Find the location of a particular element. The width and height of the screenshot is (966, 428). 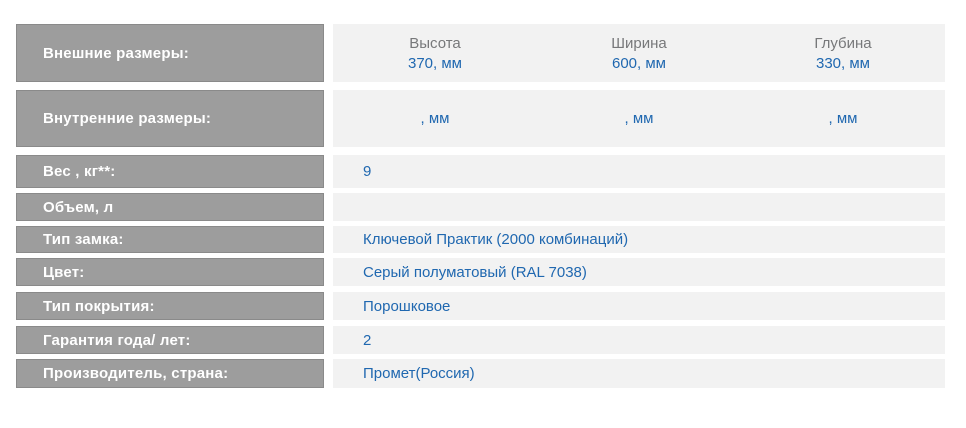

row-value: Ключевой Практик (2000 комбинаций) is located at coordinates (639, 239).